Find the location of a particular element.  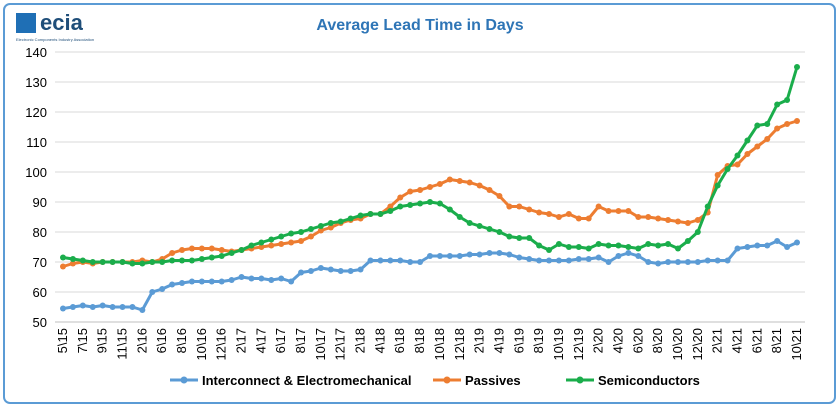

x-tick-label: 6\18 is located at coordinates (399, 340).